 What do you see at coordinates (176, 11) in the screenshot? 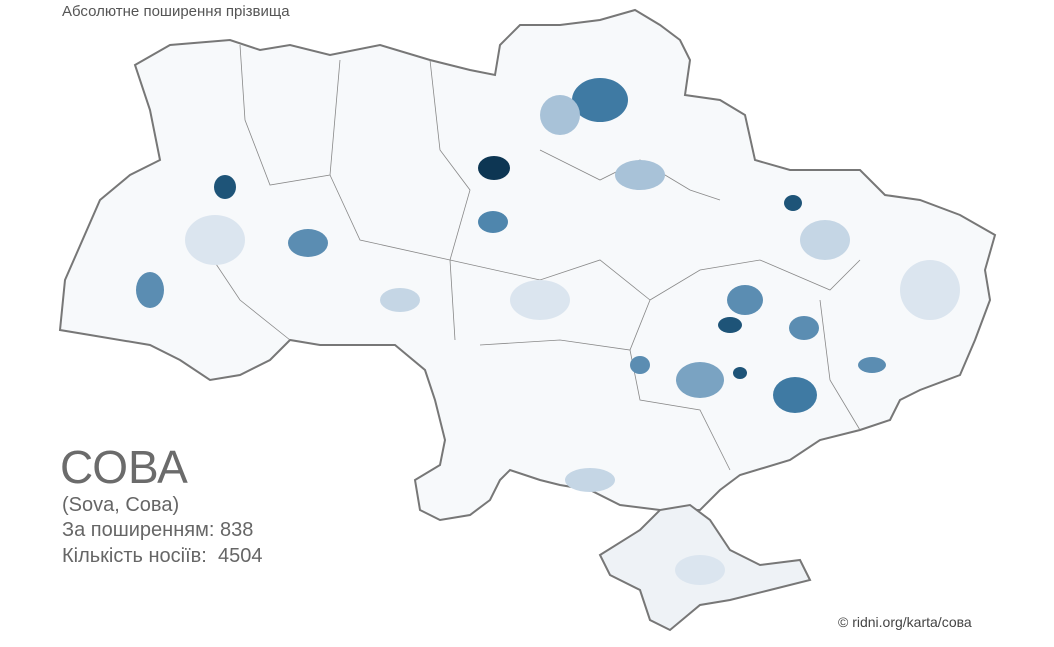
I see `map-title: Абсолютне поширення прізвища` at bounding box center [176, 11].